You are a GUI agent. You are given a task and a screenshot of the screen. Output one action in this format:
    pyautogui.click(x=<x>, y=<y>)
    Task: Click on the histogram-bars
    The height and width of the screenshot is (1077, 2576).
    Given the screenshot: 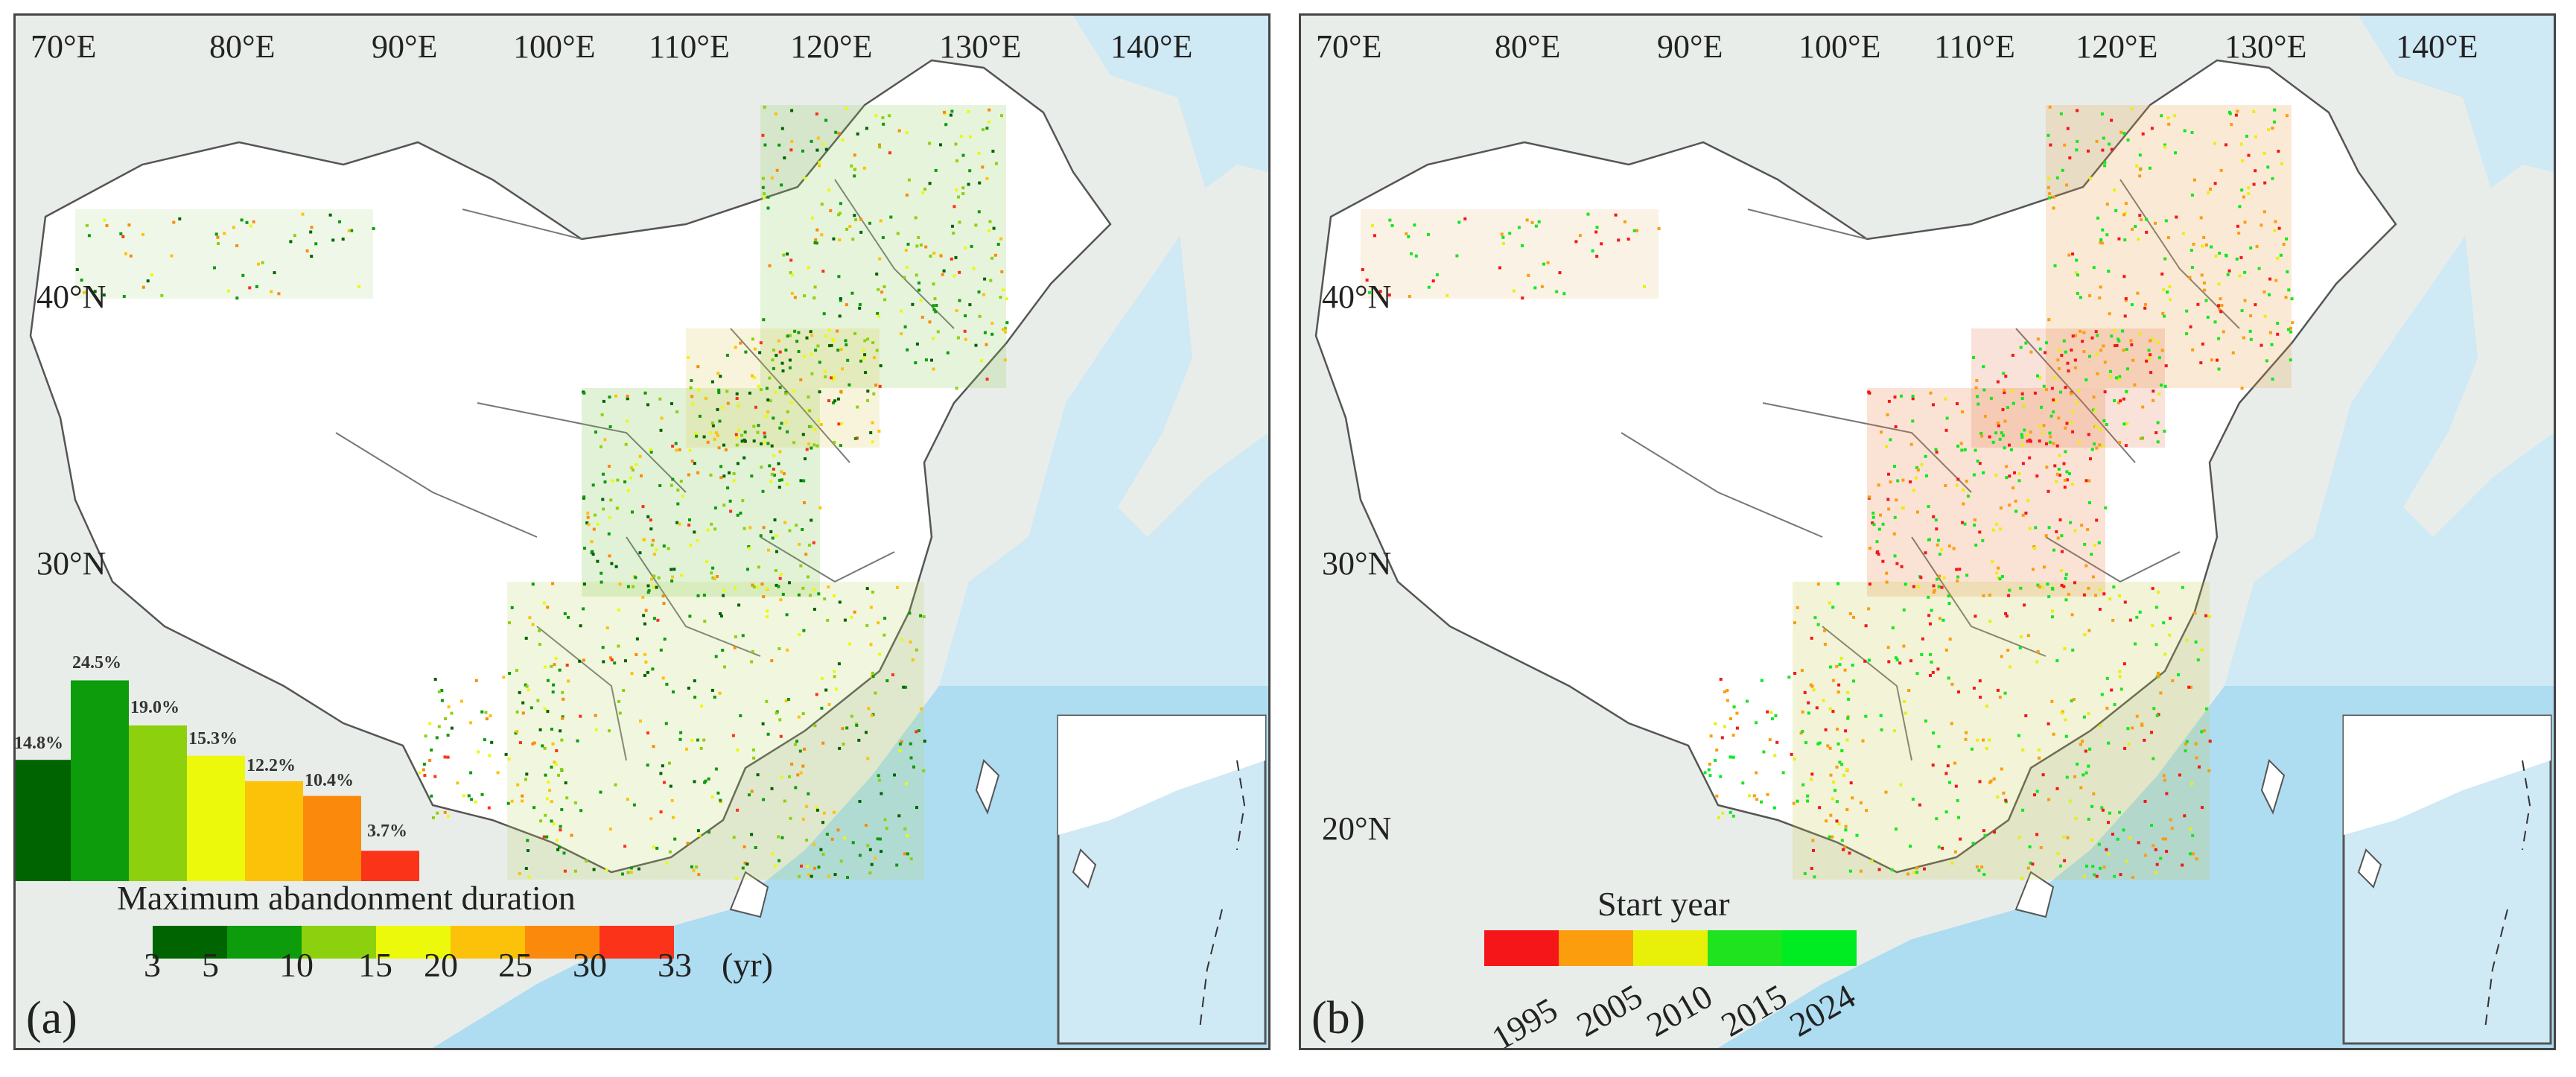 What is the action you would take?
    pyautogui.click(x=217, y=780)
    